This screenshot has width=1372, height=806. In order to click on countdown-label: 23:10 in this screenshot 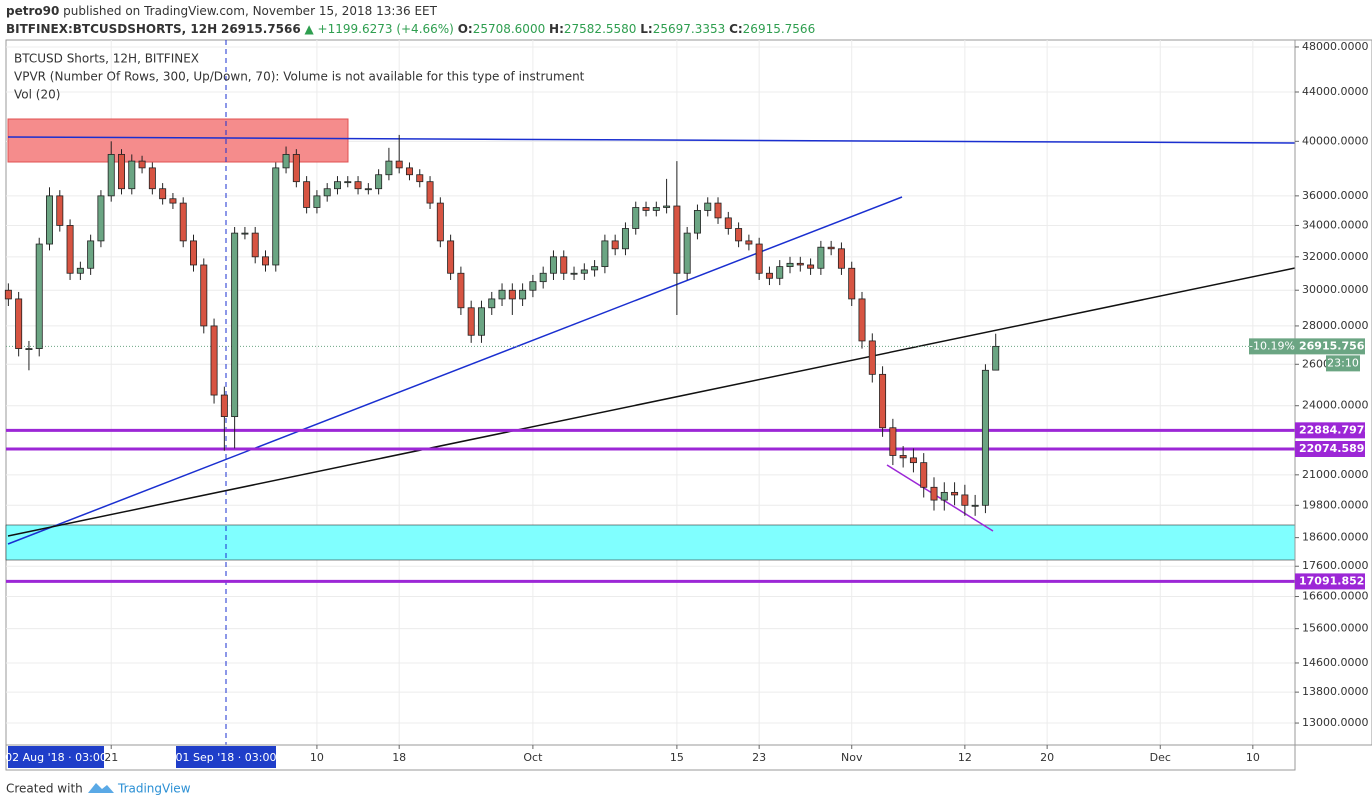, I will do `click(1343, 362)`.